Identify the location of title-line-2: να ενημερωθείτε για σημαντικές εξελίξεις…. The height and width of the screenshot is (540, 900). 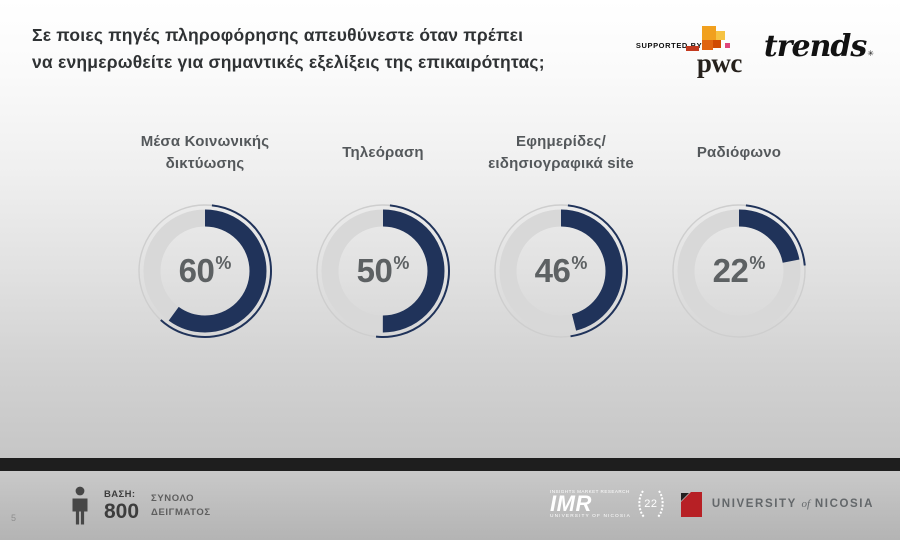
(288, 62).